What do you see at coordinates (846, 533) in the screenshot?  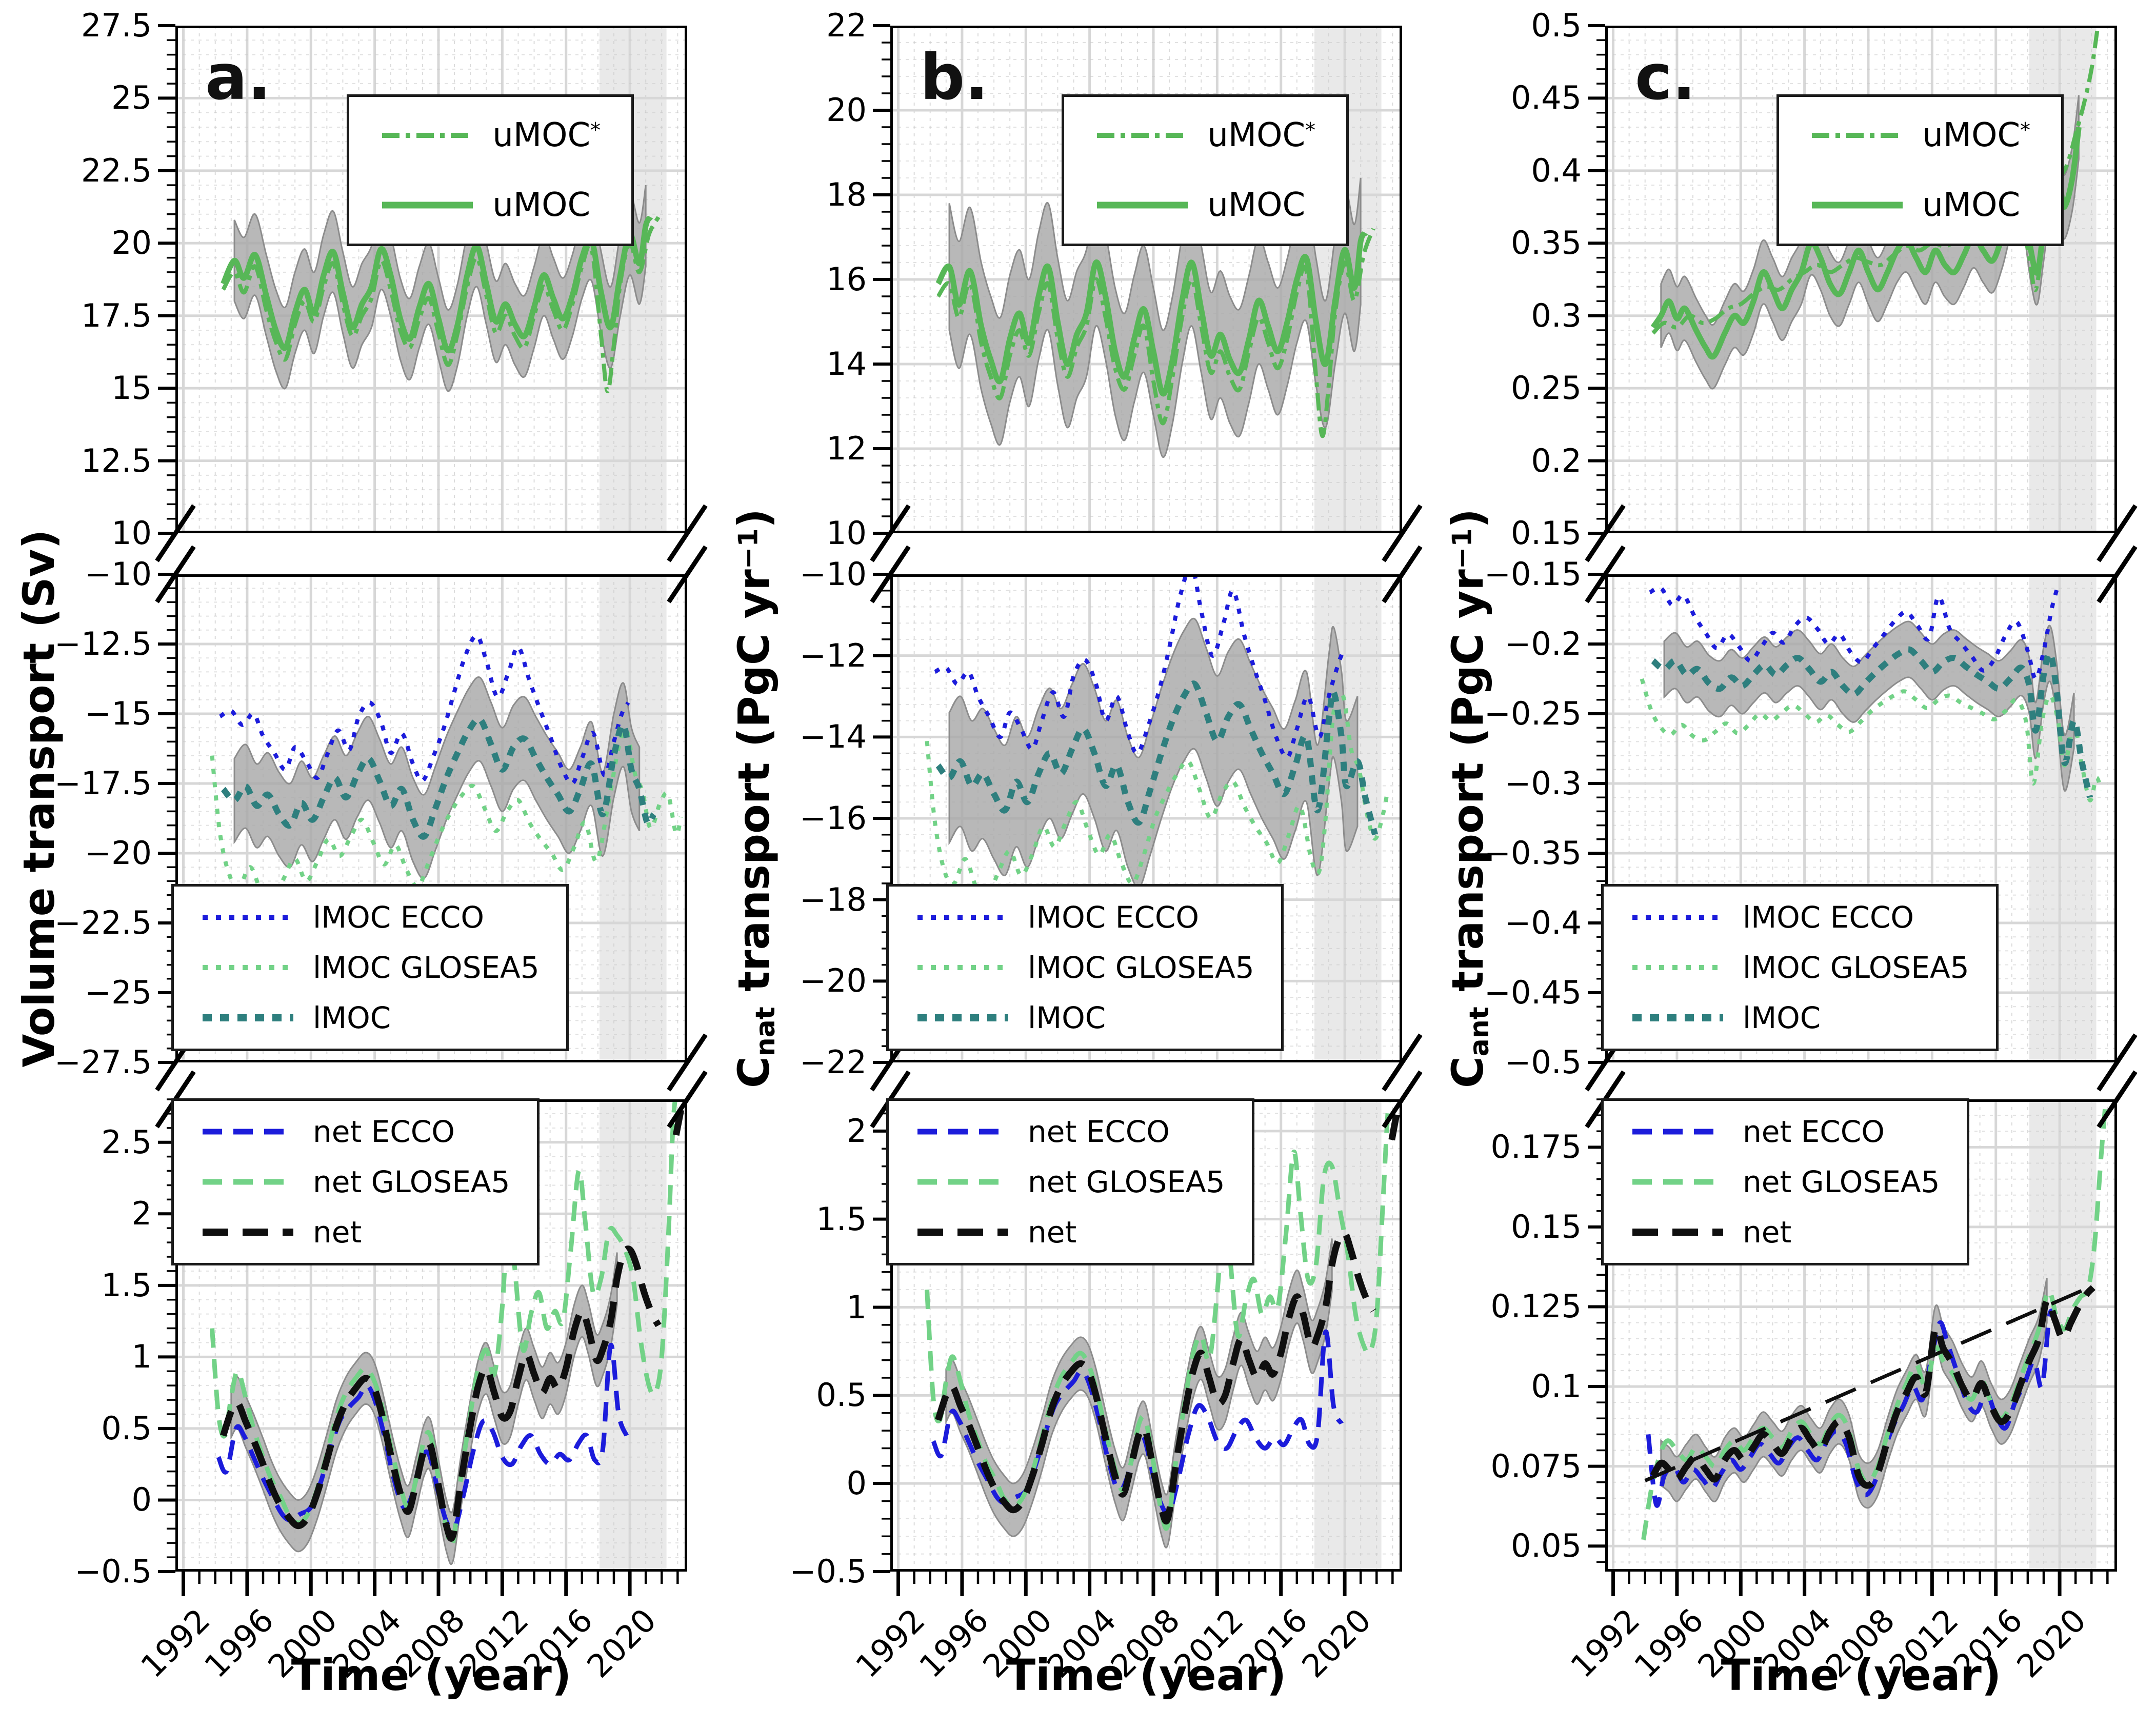 I see `y-tick-label: 10` at bounding box center [846, 533].